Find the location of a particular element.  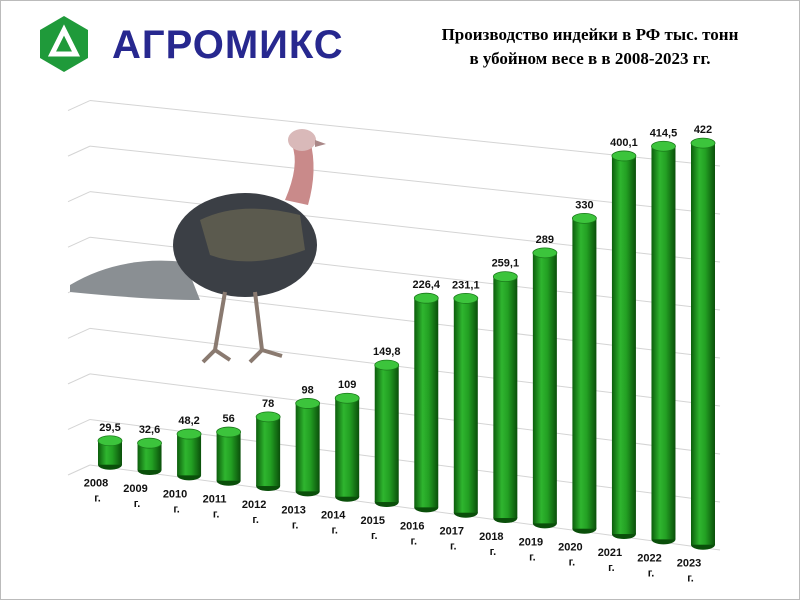

value-label: 48,2 is located at coordinates (188, 421).